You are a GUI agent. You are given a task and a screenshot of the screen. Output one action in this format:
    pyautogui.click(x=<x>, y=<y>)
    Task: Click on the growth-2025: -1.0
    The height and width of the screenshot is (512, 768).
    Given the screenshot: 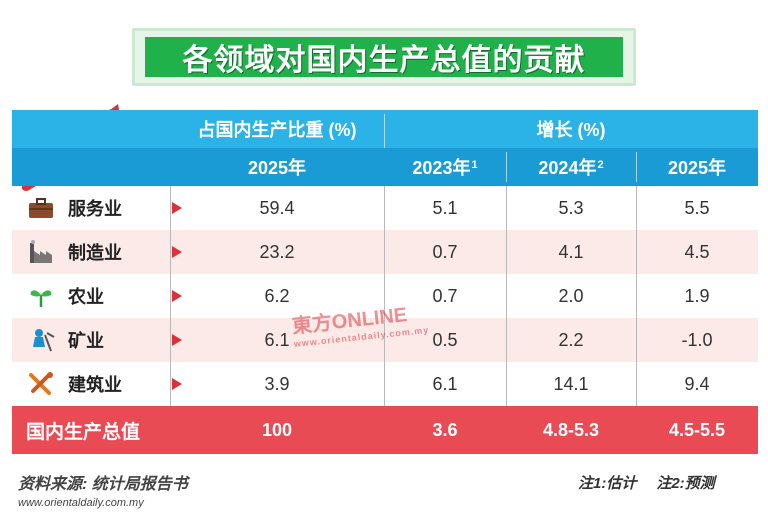 What is the action you would take?
    pyautogui.click(x=697, y=339)
    